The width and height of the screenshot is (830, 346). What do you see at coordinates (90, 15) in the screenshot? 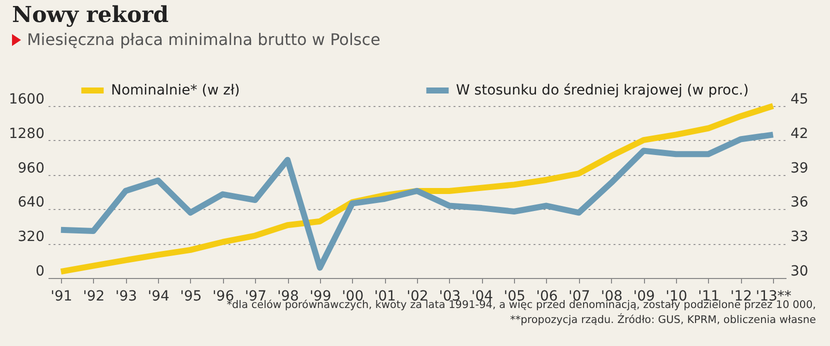
I see `chart-title: Nowy rekord` at bounding box center [90, 15].